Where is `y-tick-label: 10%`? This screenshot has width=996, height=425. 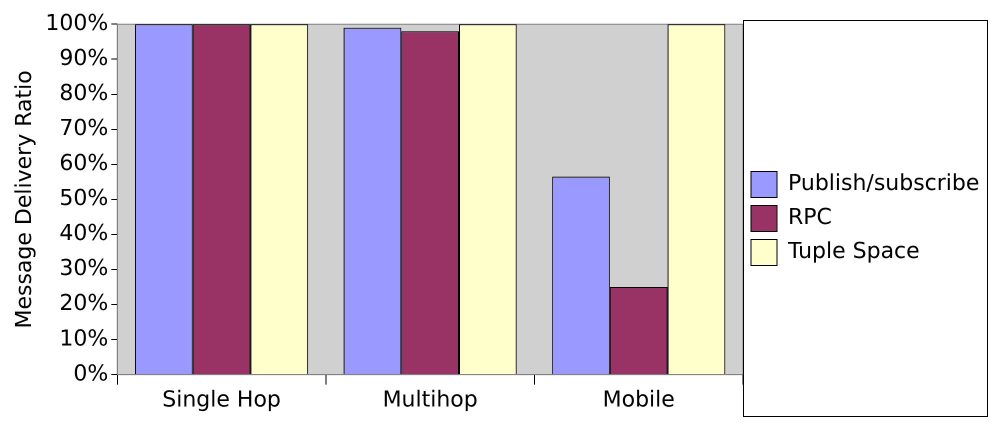 y-tick-label: 10% is located at coordinates (83, 339).